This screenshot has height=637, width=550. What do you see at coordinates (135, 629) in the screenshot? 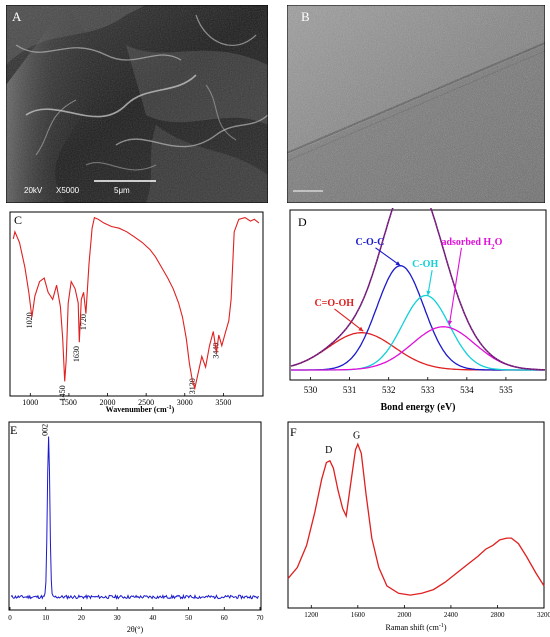
I see `x-axis-label: 2θ(°)` at bounding box center [135, 629].